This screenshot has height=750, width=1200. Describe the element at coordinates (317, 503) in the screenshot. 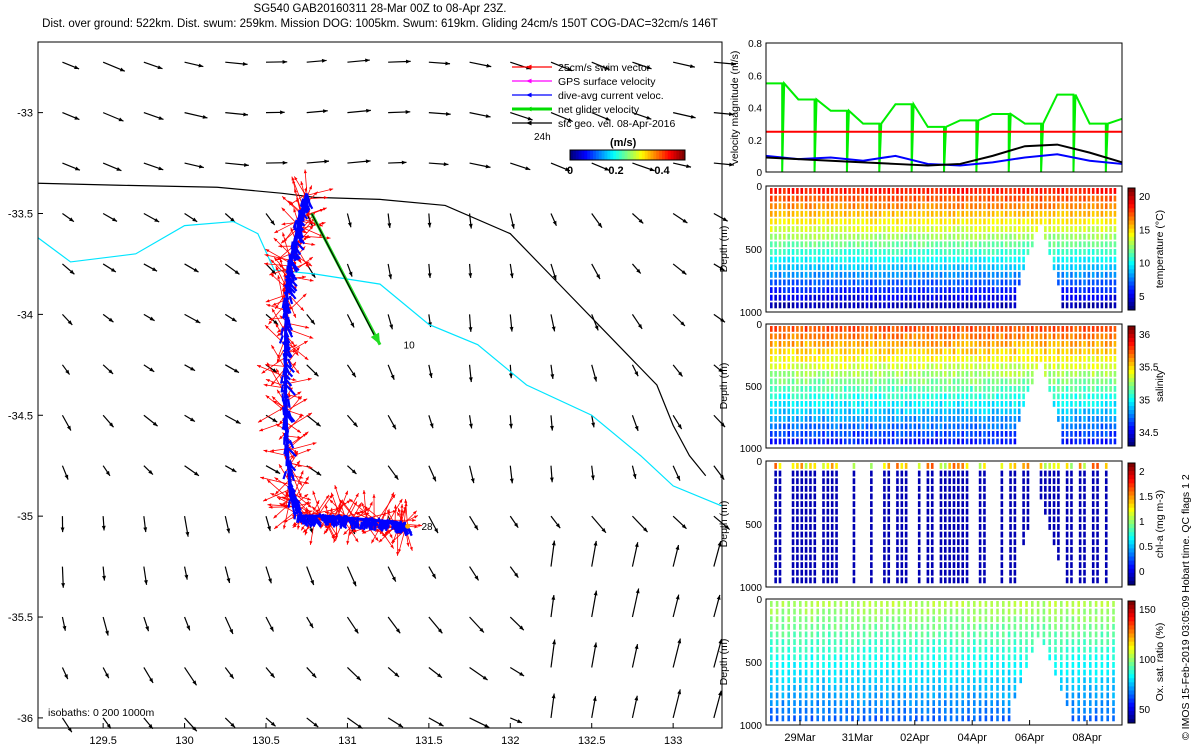

I see `swim-vector` at that location.